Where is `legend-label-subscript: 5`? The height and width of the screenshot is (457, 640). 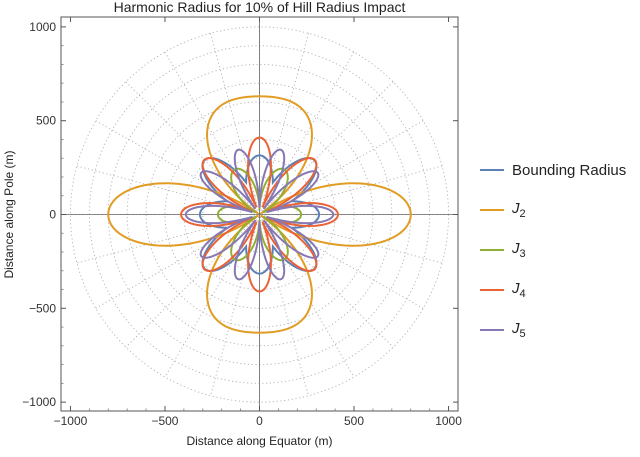 legend-label-subscript: 5 is located at coordinates (522, 334).